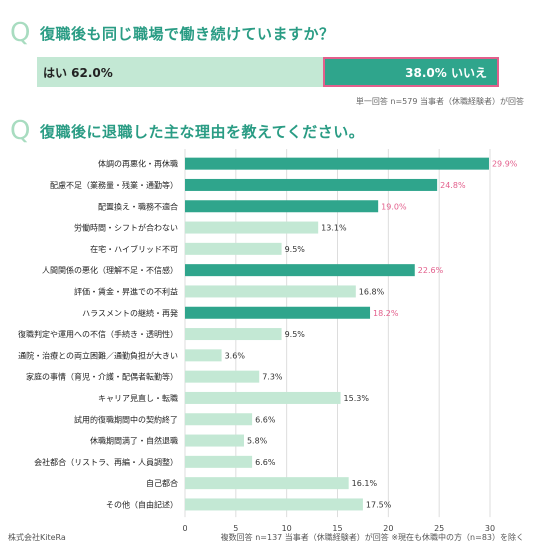 This screenshot has width=536, height=550. I want to click on category-label: 体調の再悪化・再休職, so click(138, 164).